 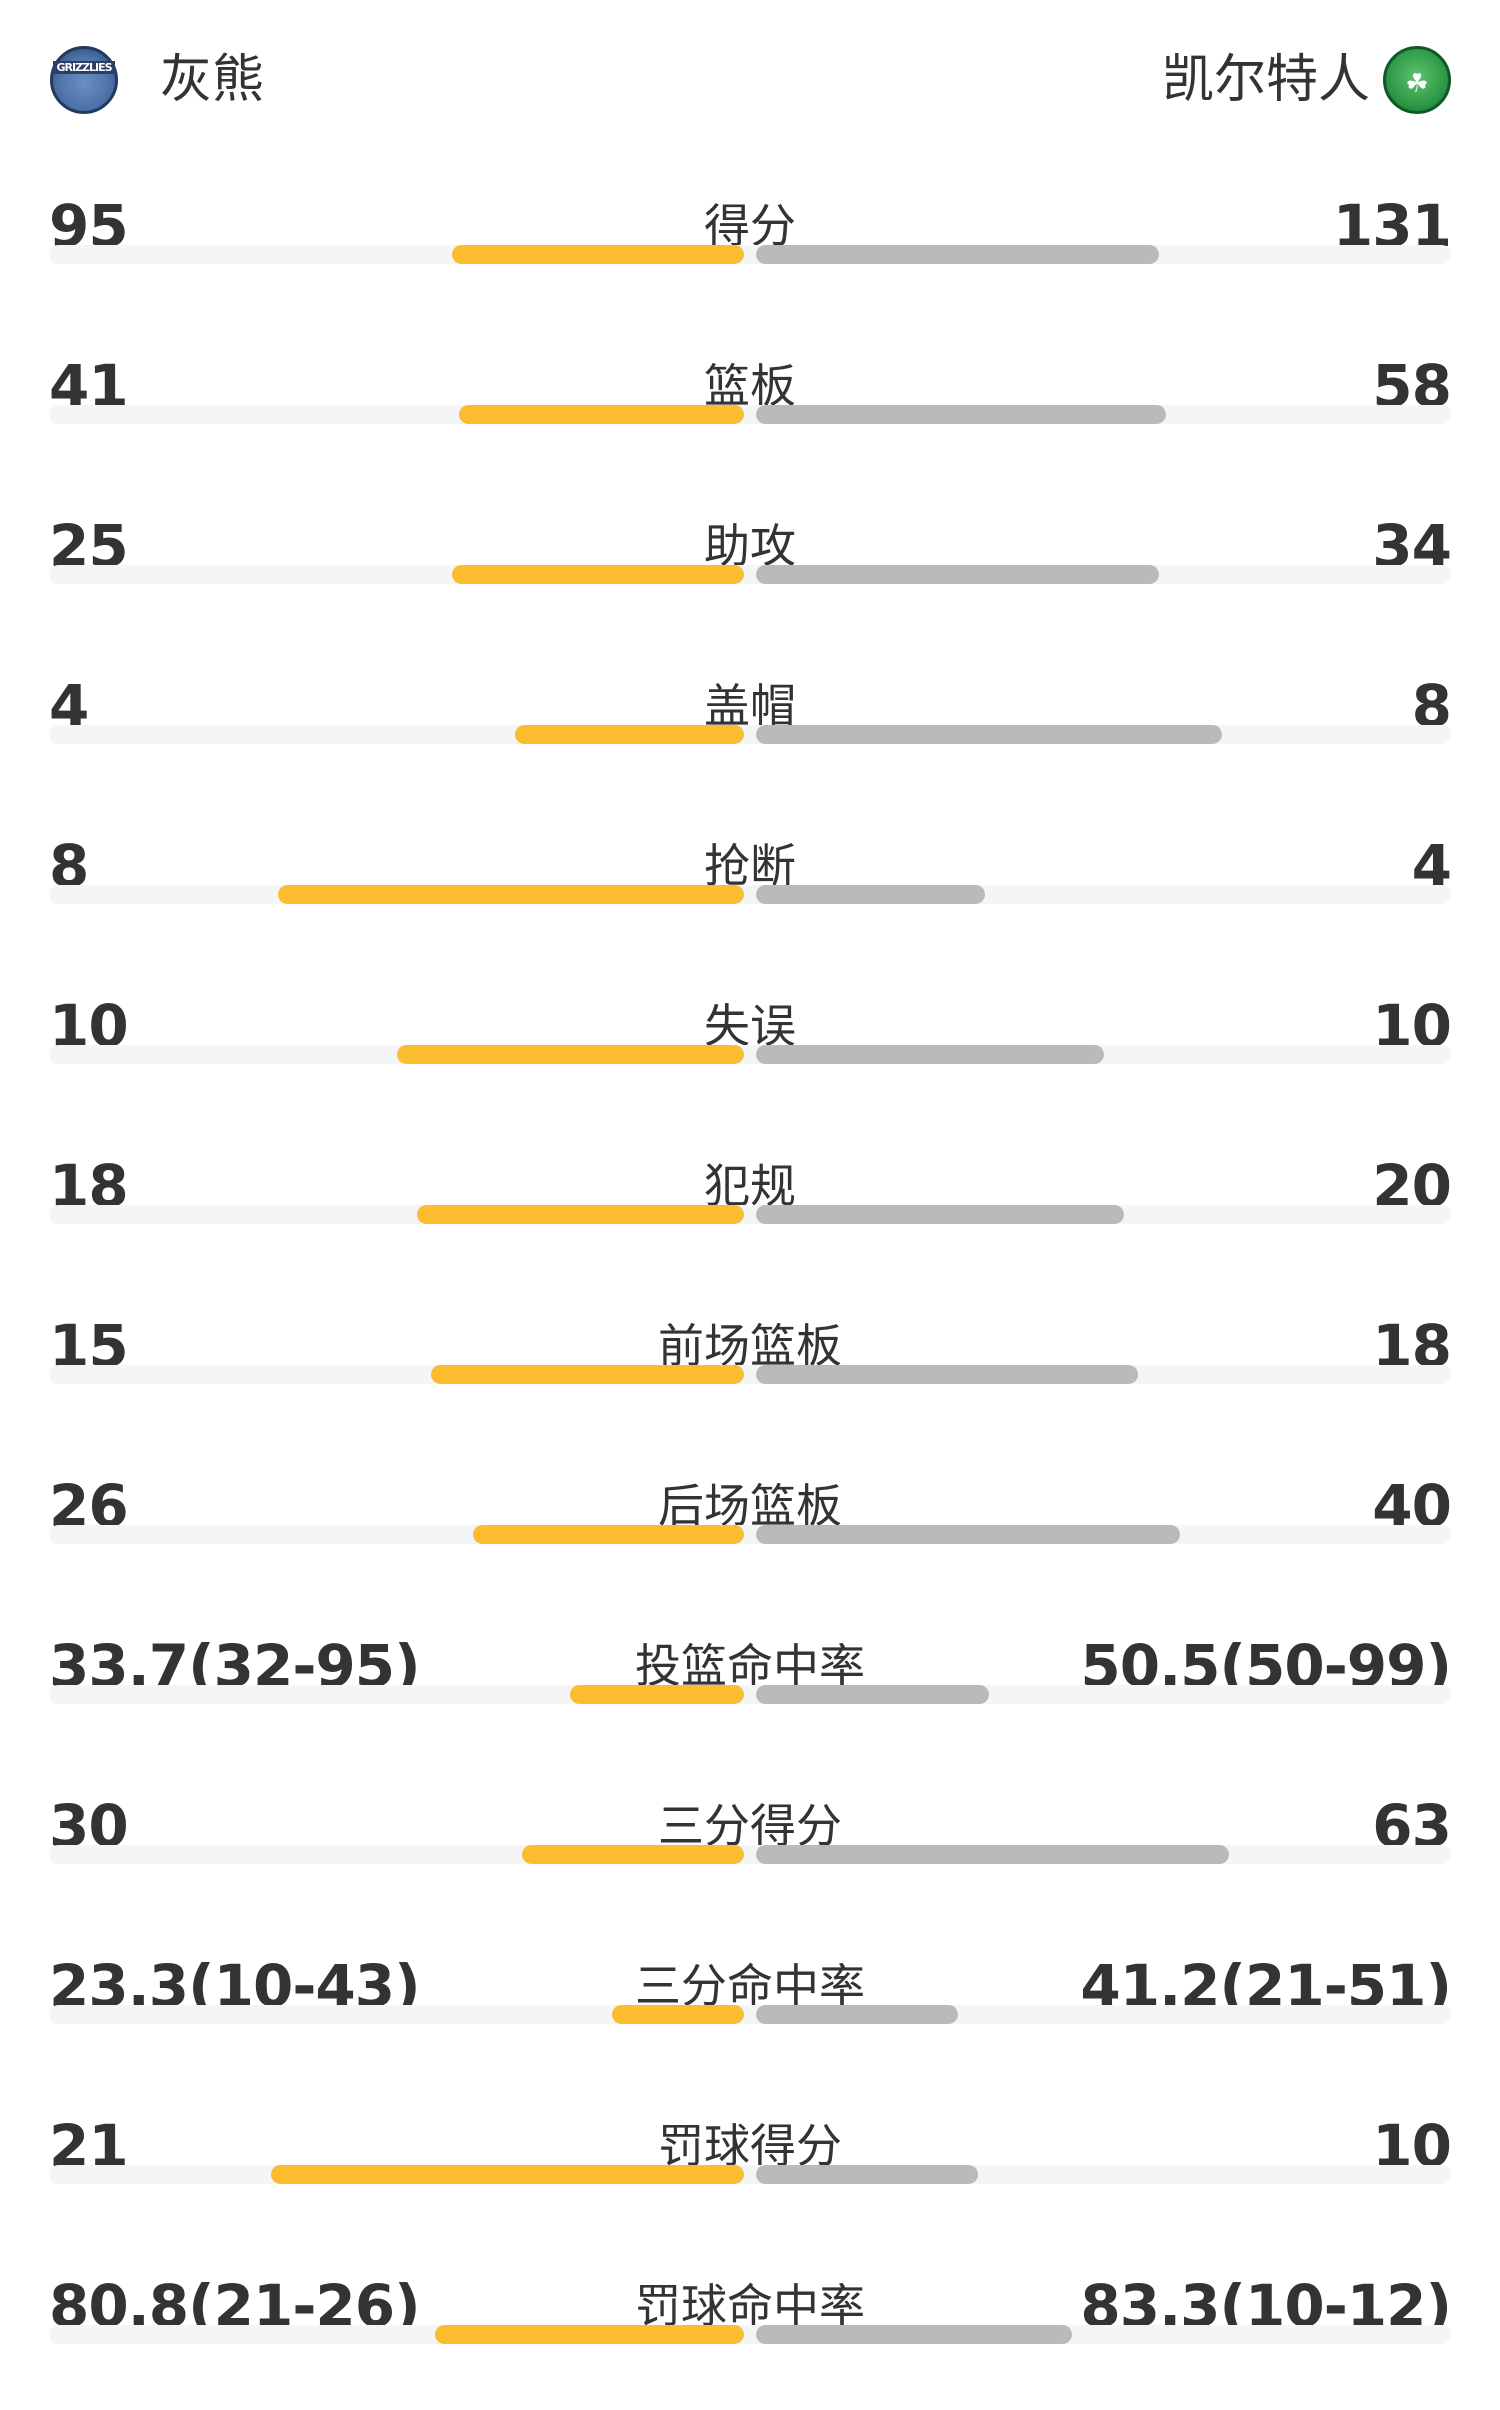 I want to click on stat-label: 后场篮板, so click(x=750, y=1506).